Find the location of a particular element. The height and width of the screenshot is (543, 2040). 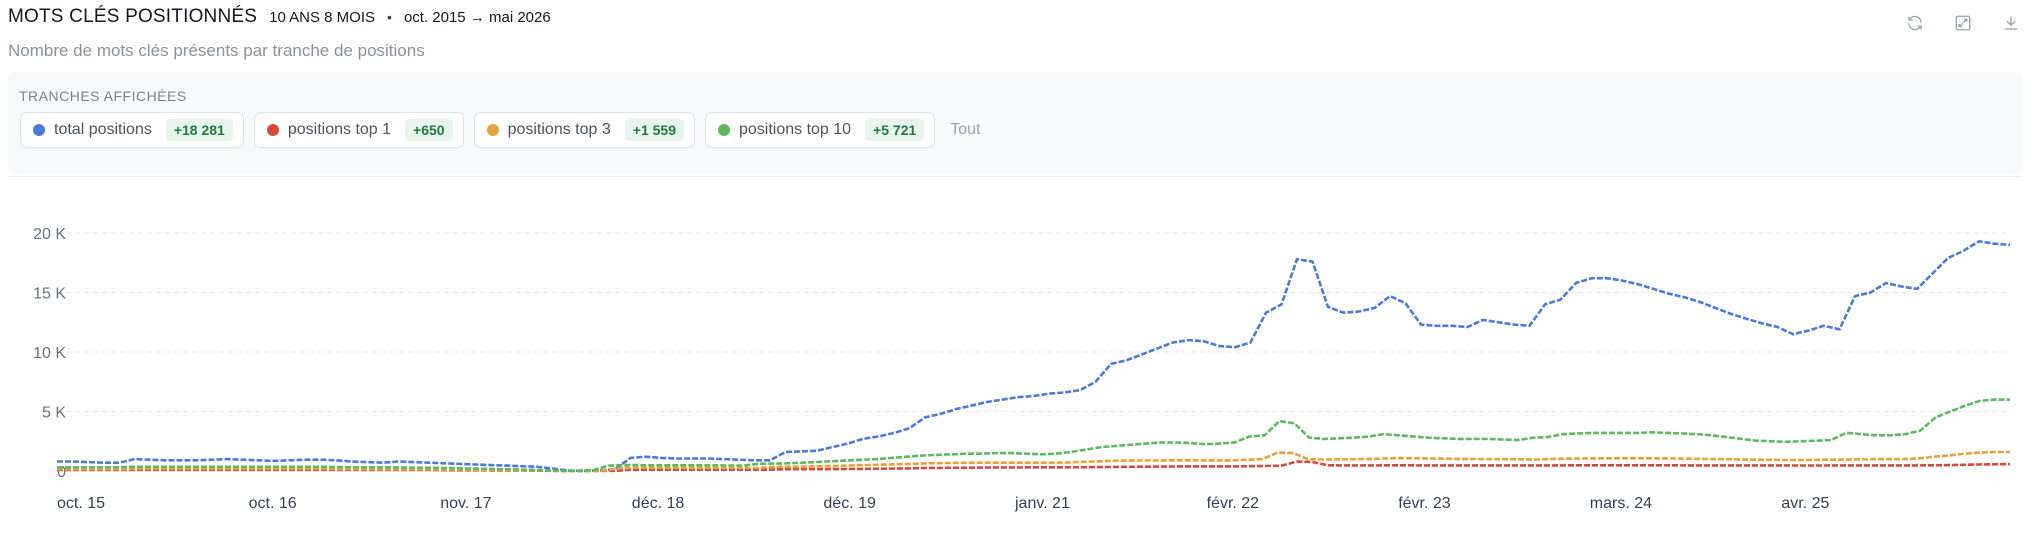

x-tick-label: févr. 22 is located at coordinates (1233, 503).